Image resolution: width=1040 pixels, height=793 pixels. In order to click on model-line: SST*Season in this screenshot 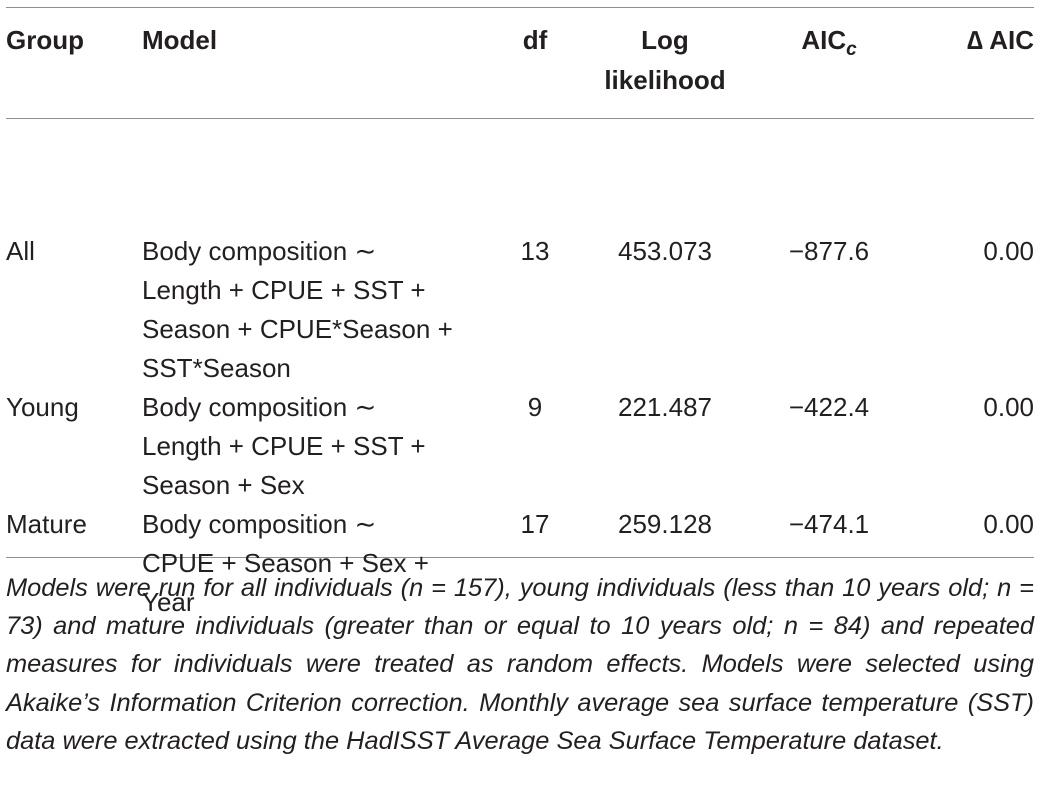, I will do `click(216, 368)`.